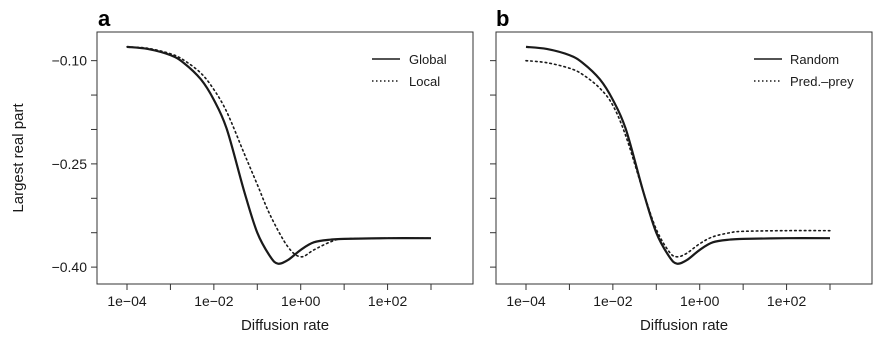  I want to click on legend-label-random: Random, so click(814, 59).